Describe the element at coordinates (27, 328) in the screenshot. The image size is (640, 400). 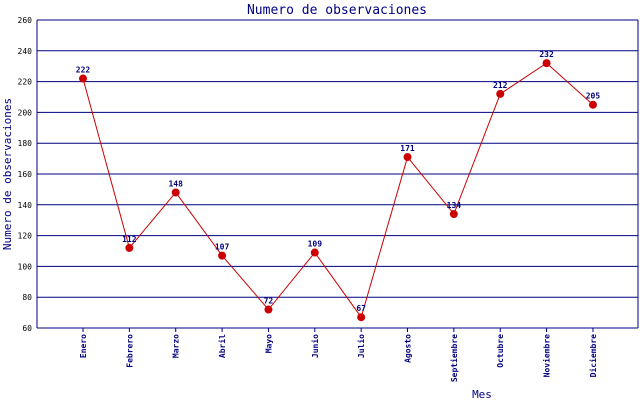
I see `y-tick-label: 60` at that location.